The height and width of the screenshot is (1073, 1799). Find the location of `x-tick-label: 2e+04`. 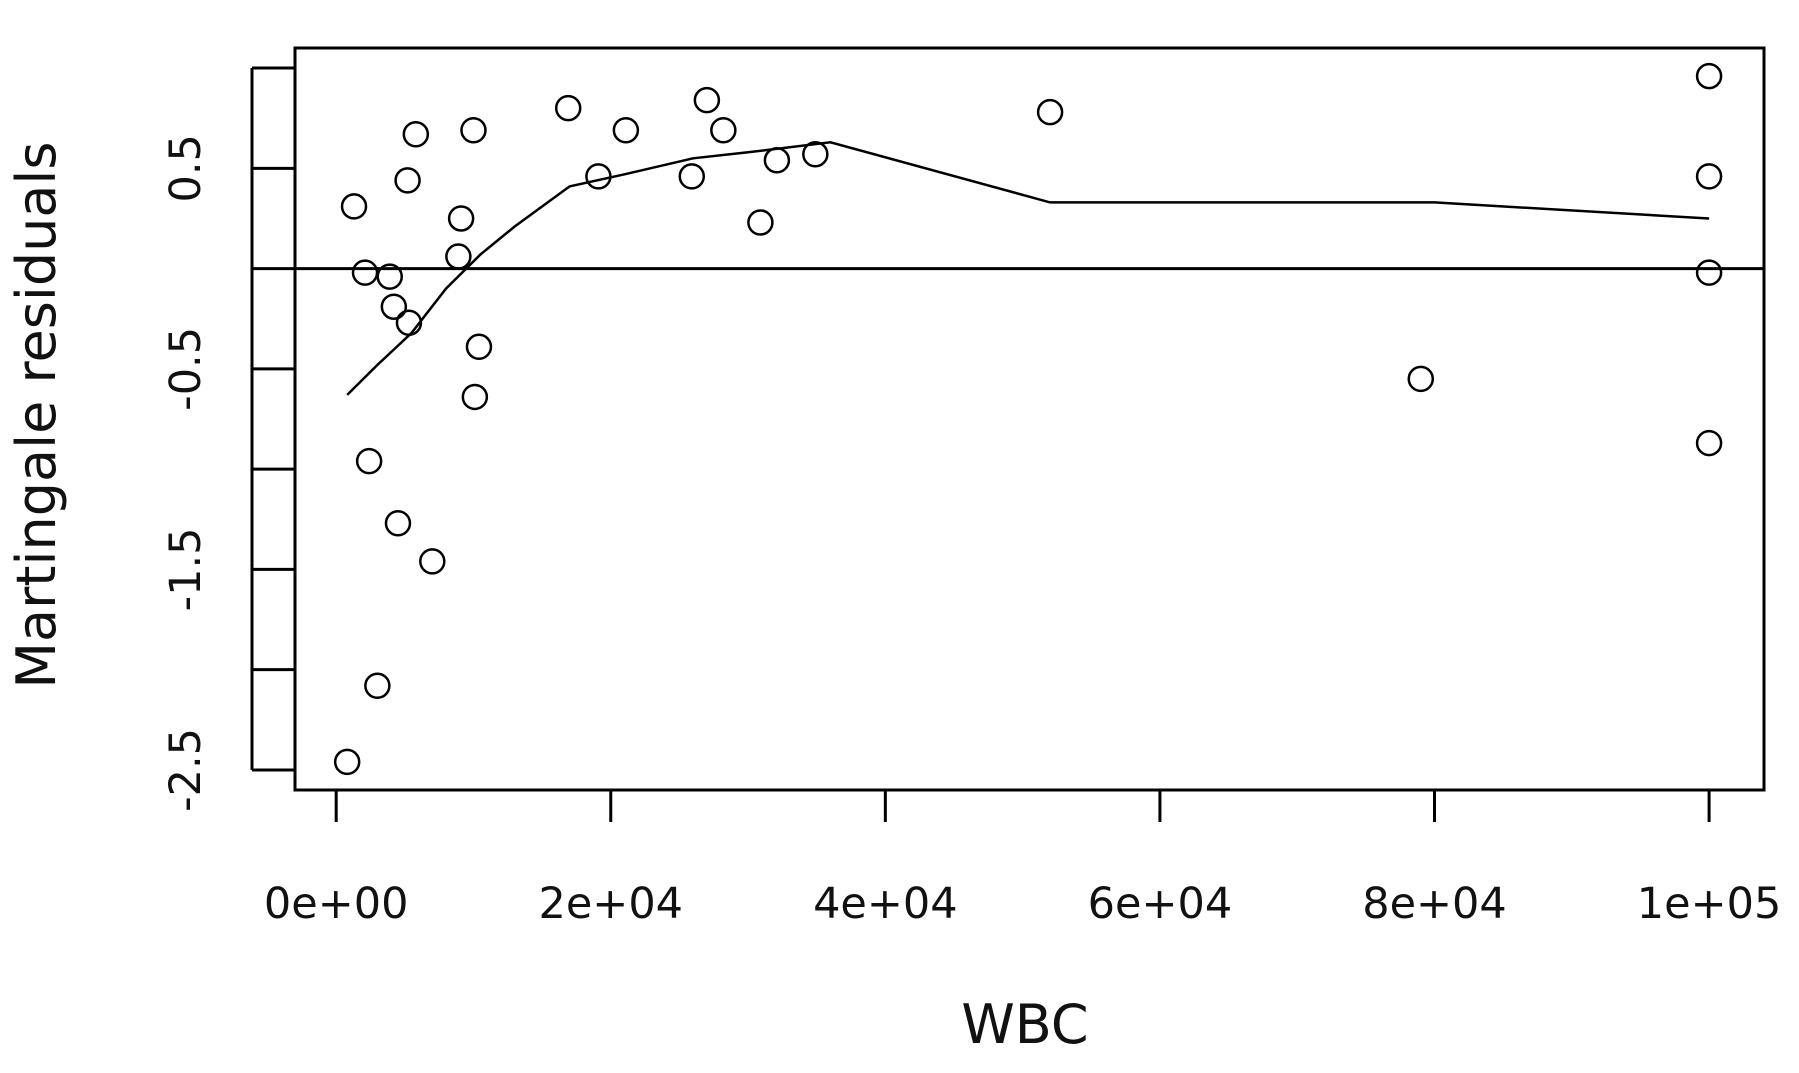

x-tick-label: 2e+04 is located at coordinates (610, 904).